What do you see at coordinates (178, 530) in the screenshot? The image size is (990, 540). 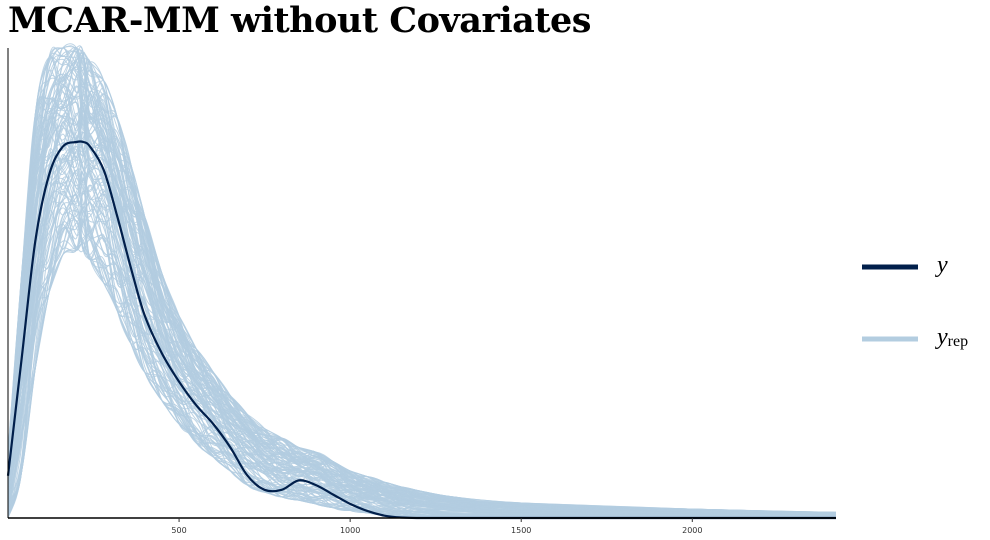 I see `x-tick-label: 500` at bounding box center [178, 530].